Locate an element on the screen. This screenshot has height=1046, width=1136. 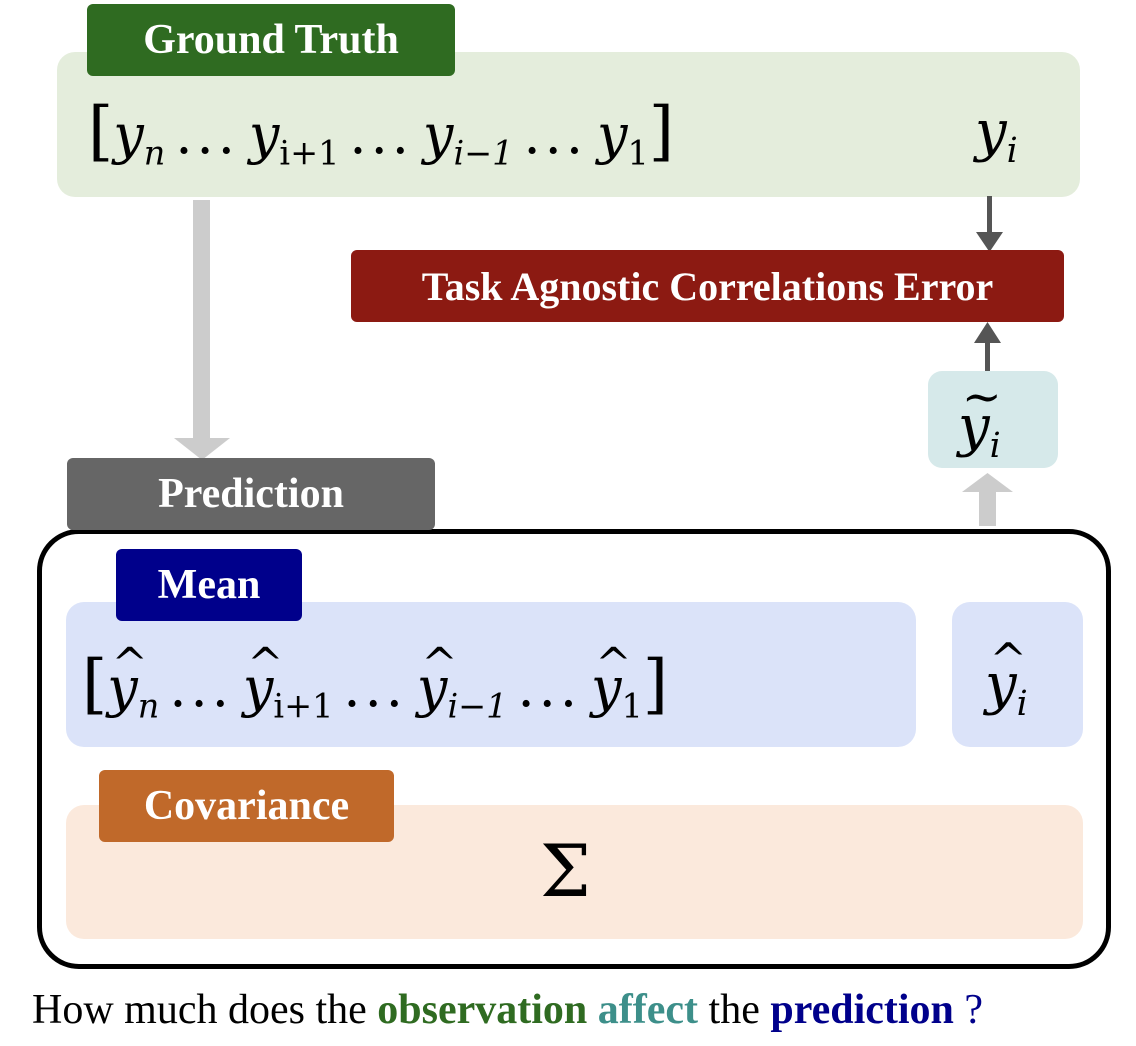
prediction-label: Prediction is located at coordinates (251, 494).